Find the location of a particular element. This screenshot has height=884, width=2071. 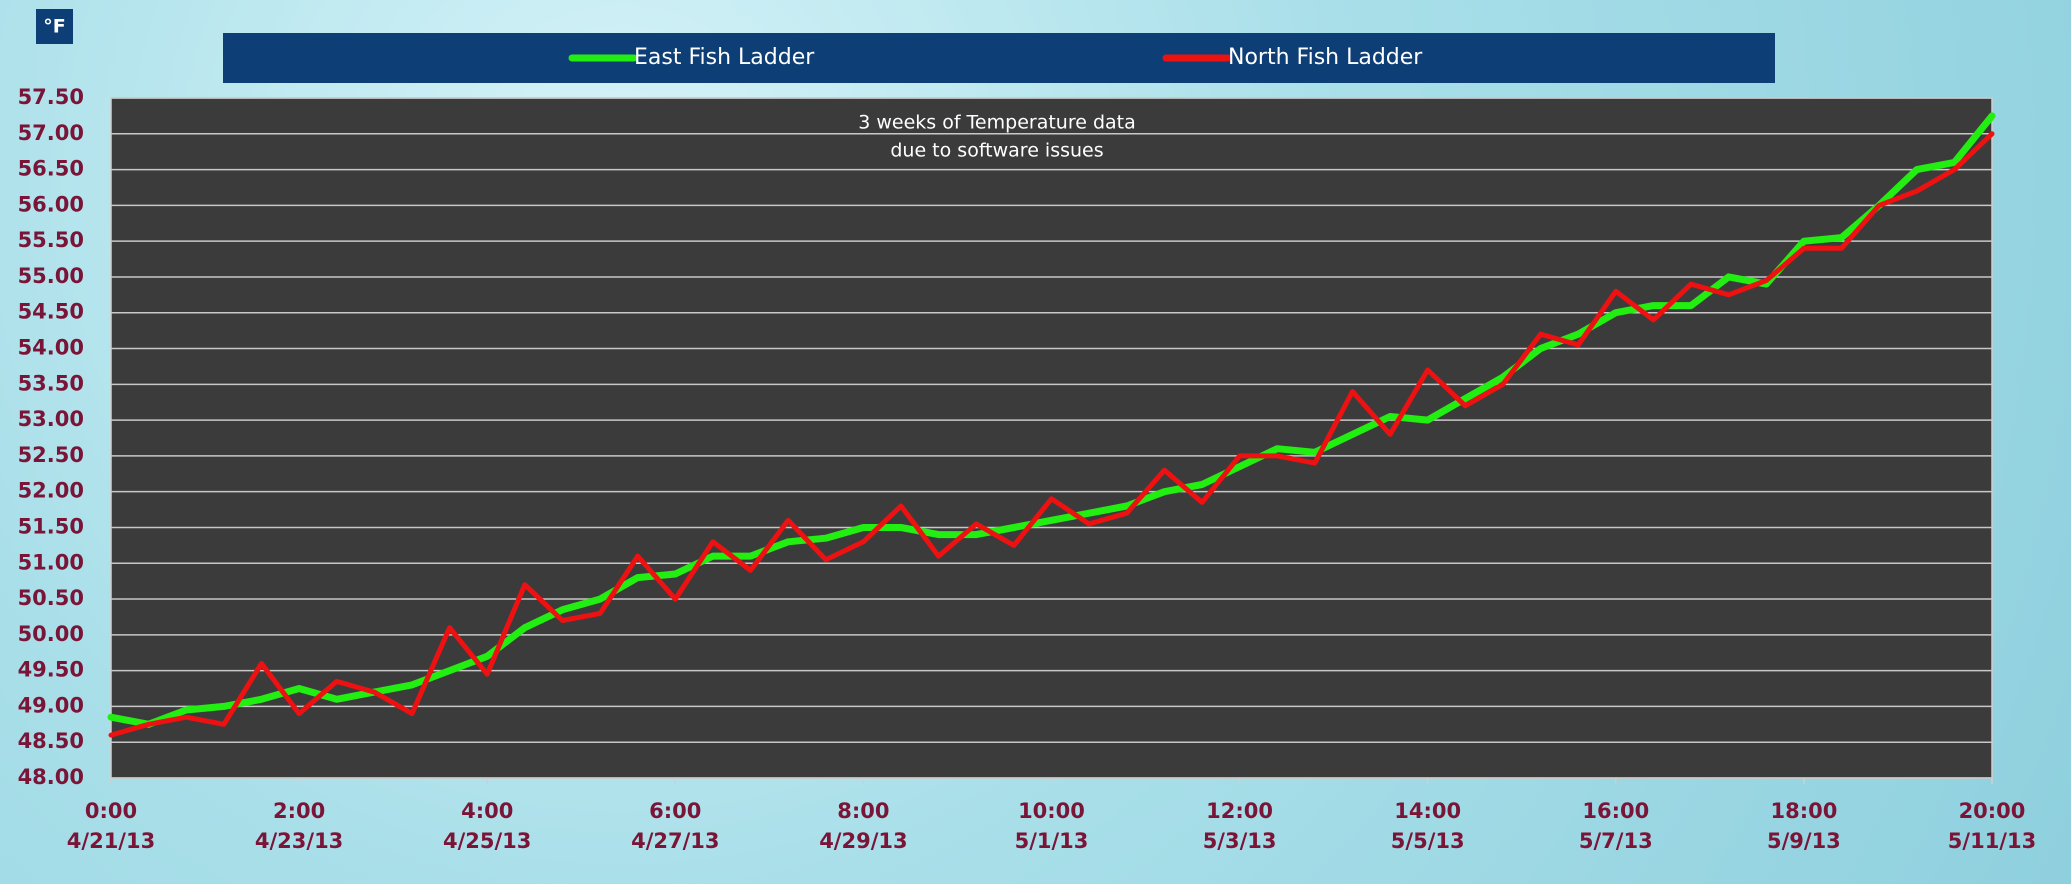

y-tick-label: 54.50 is located at coordinates (51, 312).